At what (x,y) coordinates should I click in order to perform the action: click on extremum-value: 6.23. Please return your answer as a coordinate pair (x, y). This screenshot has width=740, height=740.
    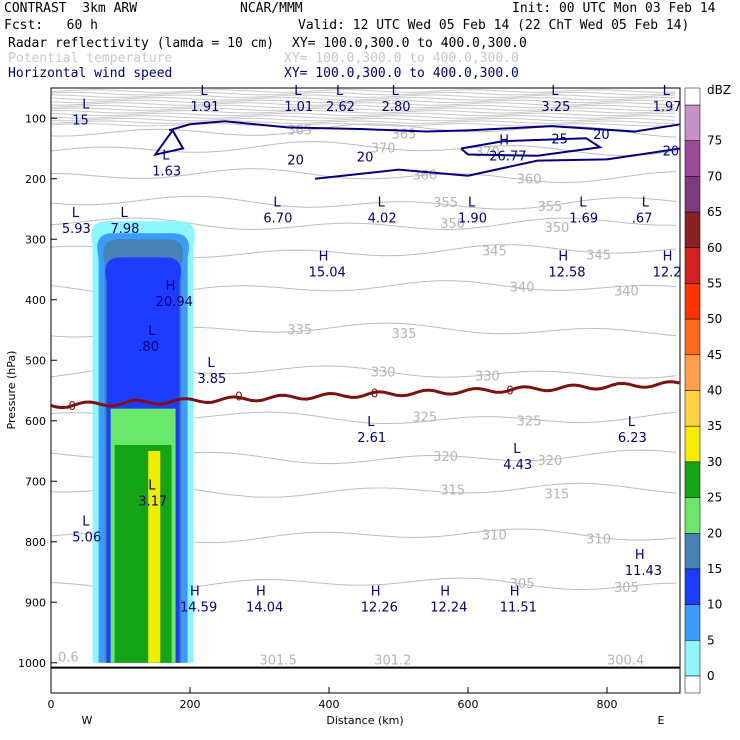
    Looking at the image, I should click on (632, 438).